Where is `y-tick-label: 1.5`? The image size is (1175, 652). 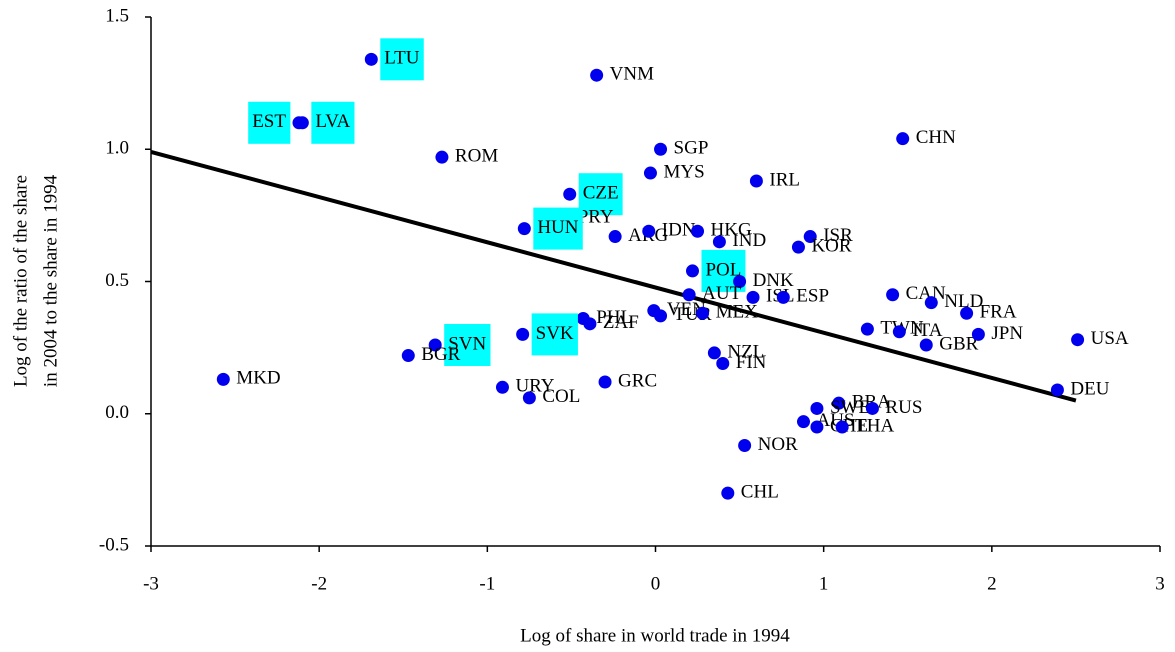 y-tick-label: 1.5 is located at coordinates (117, 15).